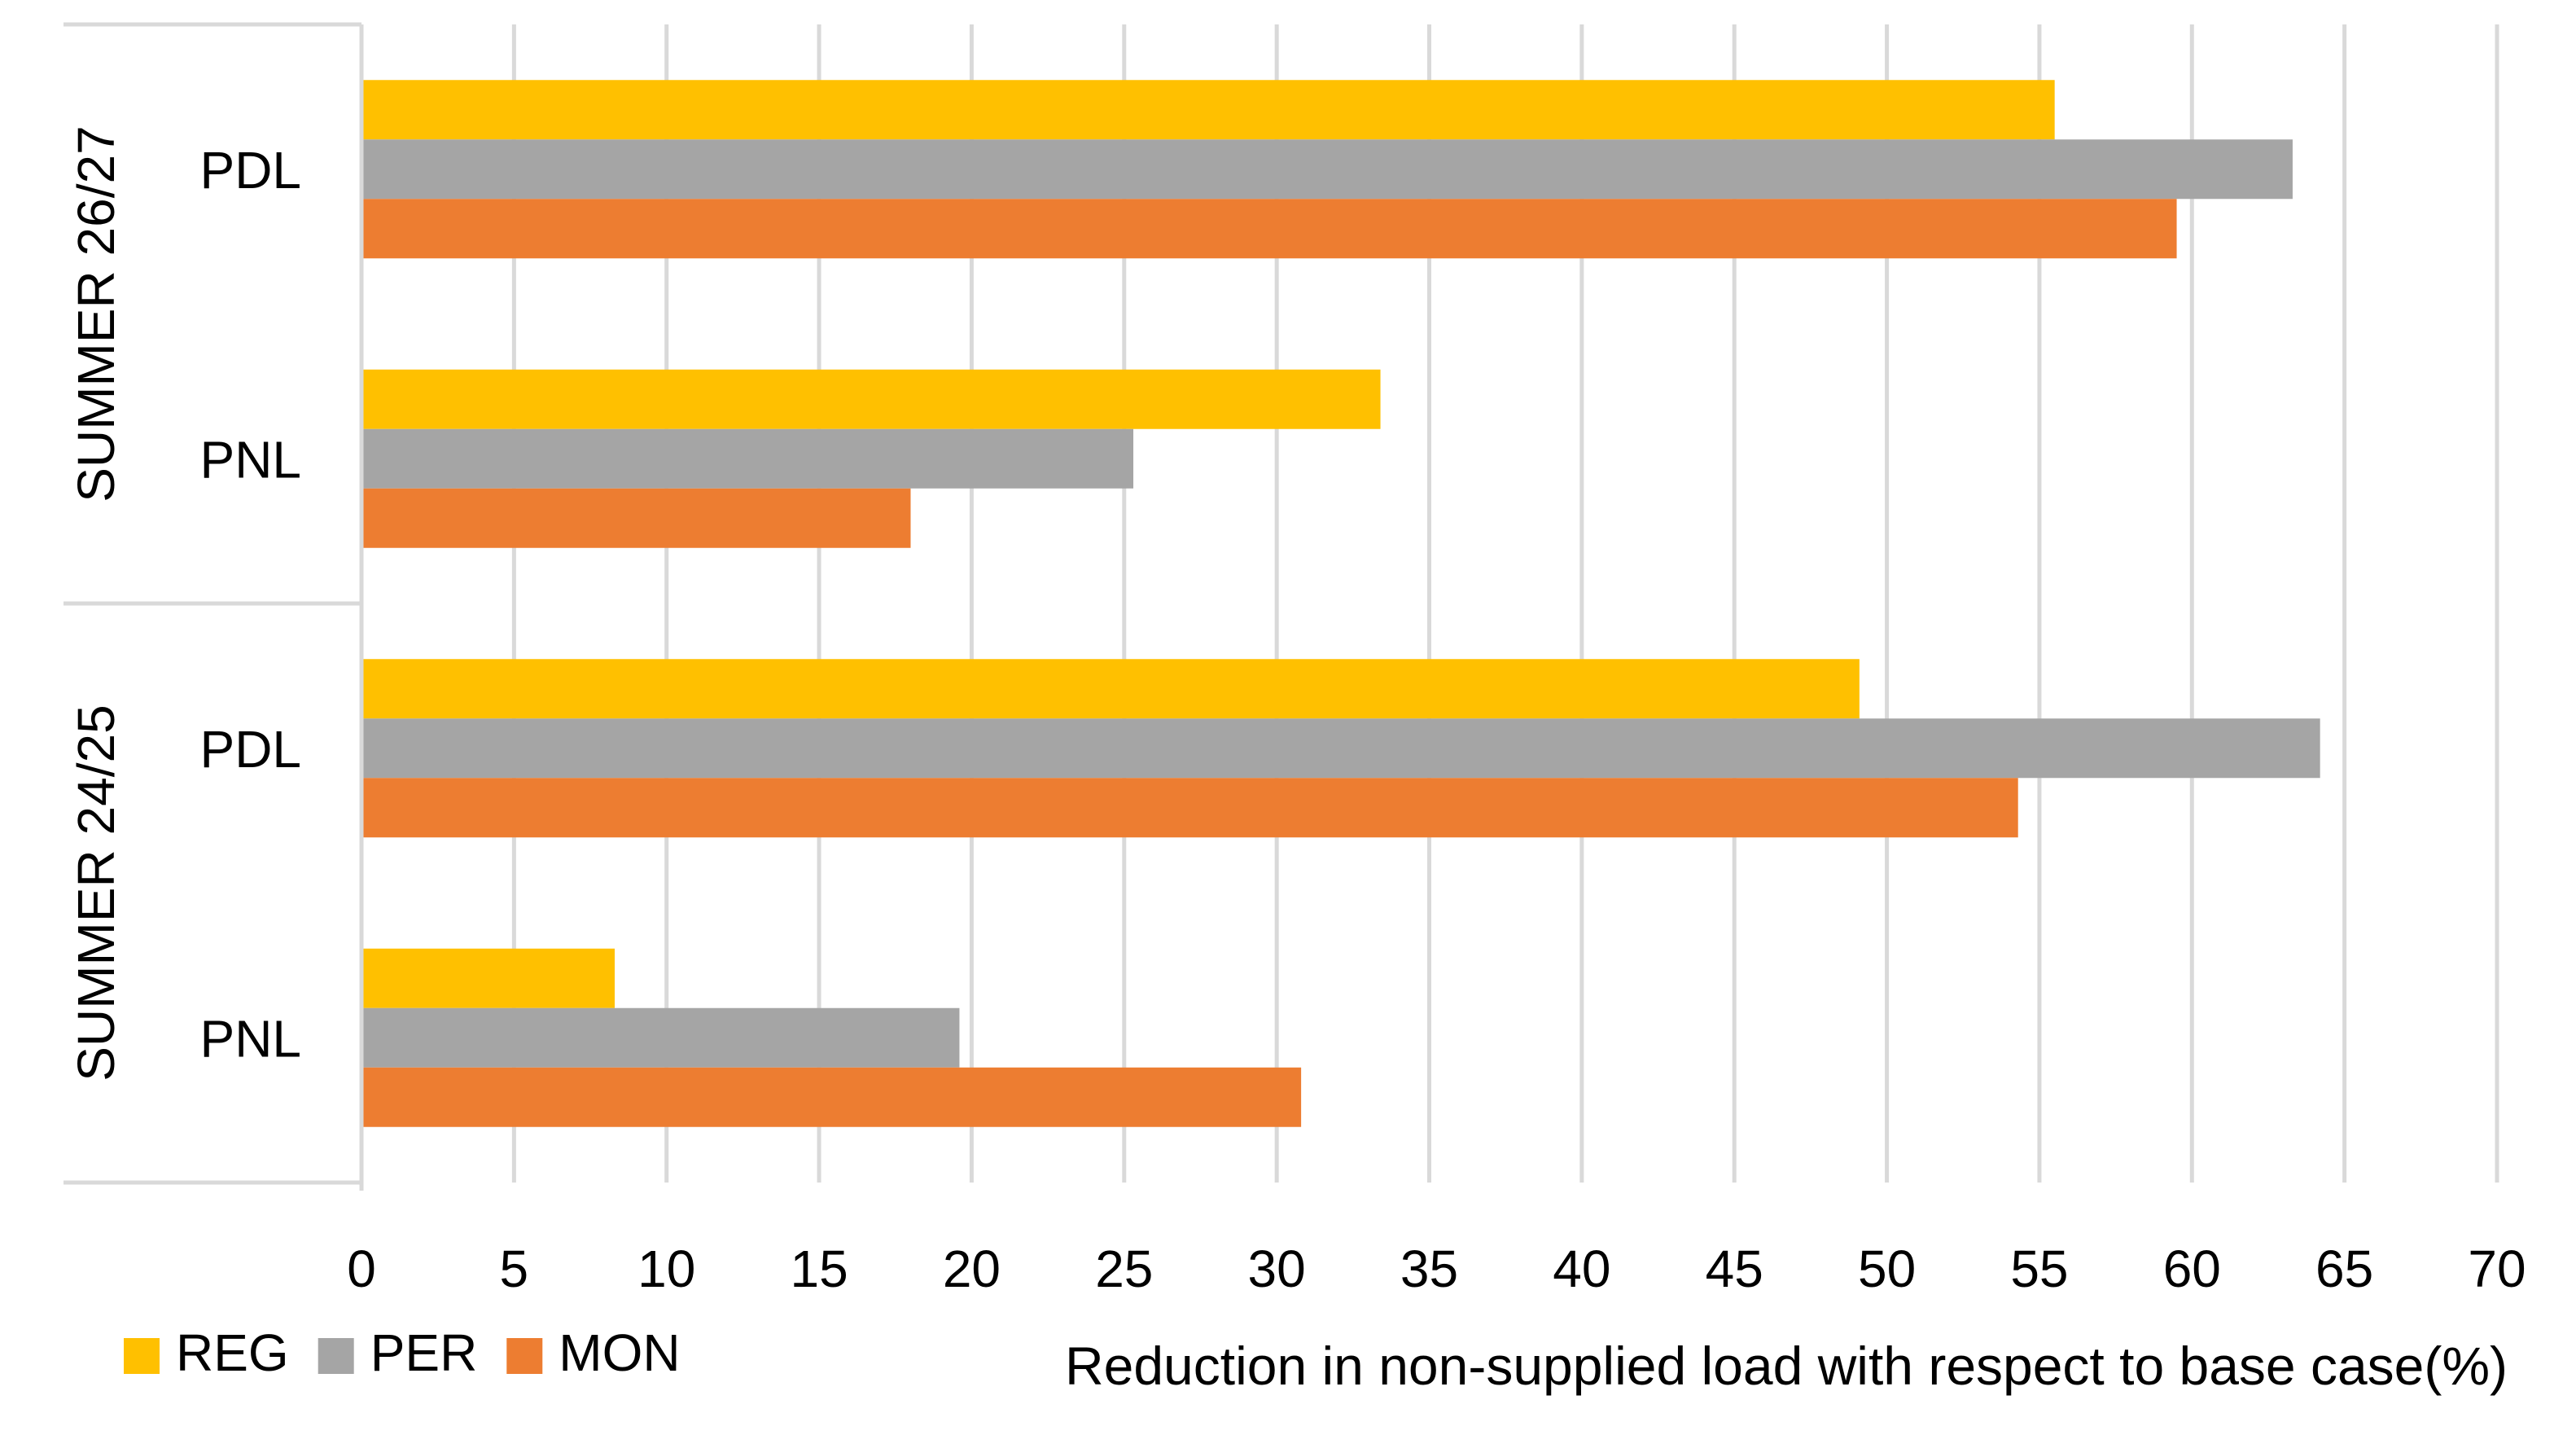 The height and width of the screenshot is (1435, 2576). I want to click on x-tick-label: 50, so click(1887, 1269).